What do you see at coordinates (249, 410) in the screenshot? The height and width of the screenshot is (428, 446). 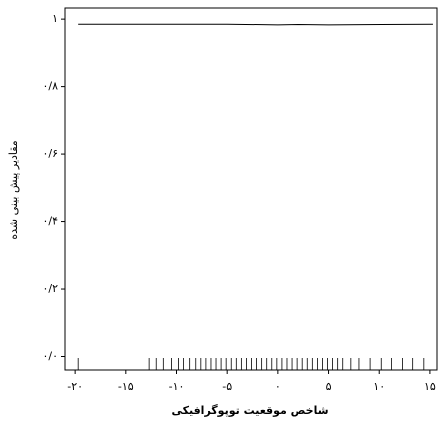 I see `x-axis-title: شاخص موقعیت توپوگرافیکی` at bounding box center [249, 410].